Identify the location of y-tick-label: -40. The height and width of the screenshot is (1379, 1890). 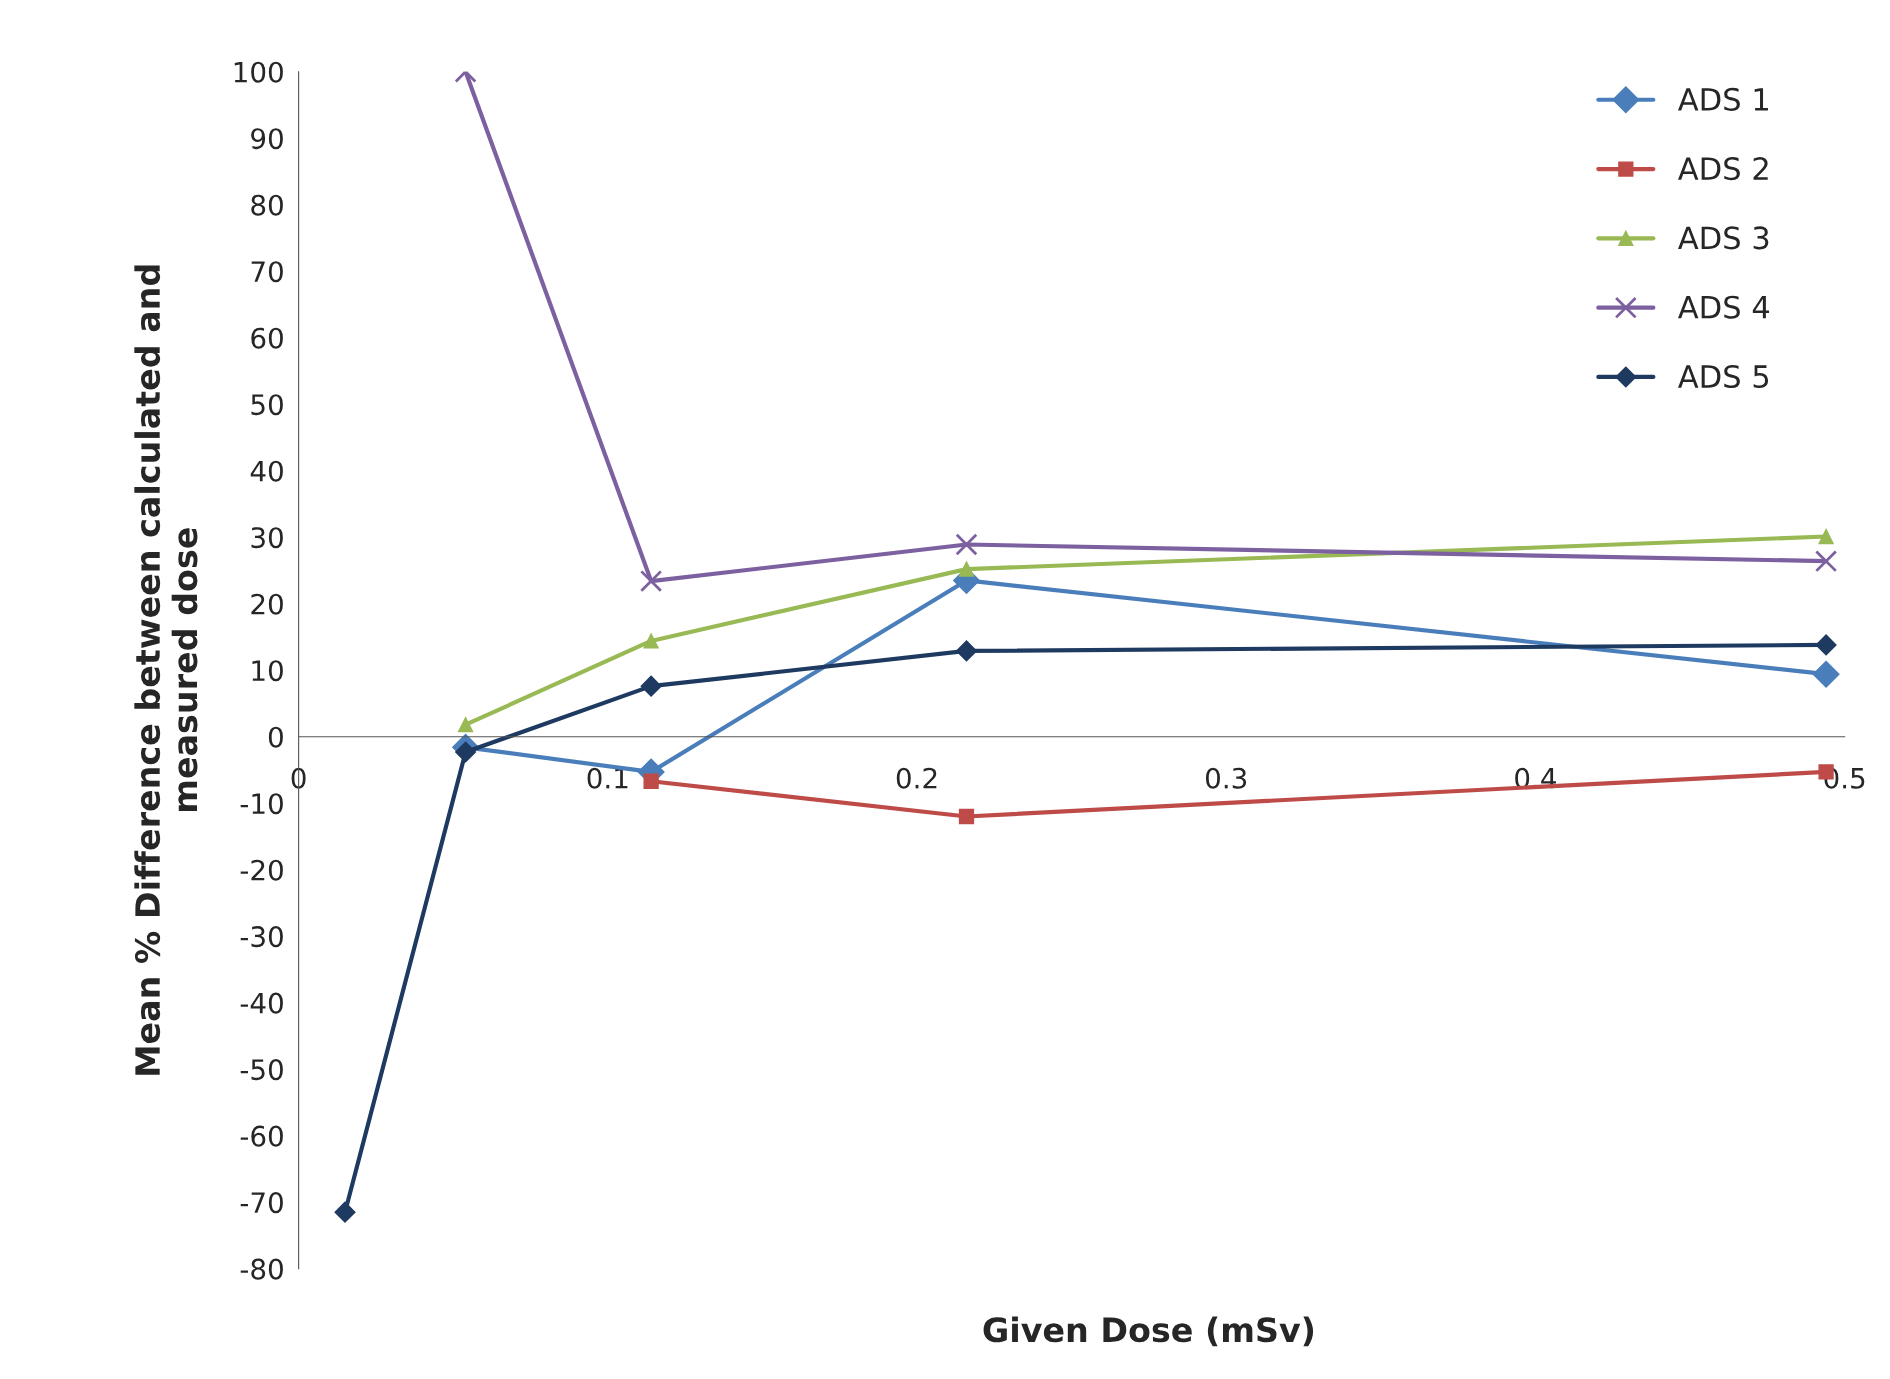
(261, 1003).